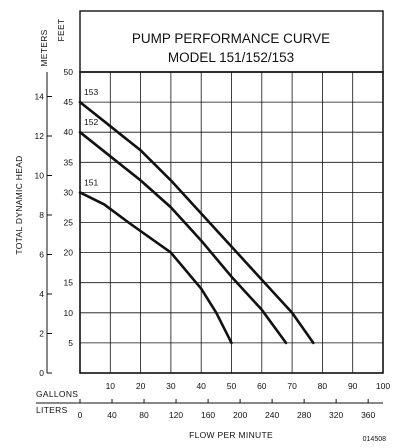 The width and height of the screenshot is (410, 448). What do you see at coordinates (336, 415) in the screenshot?
I see `x-tick-liters: 320` at bounding box center [336, 415].